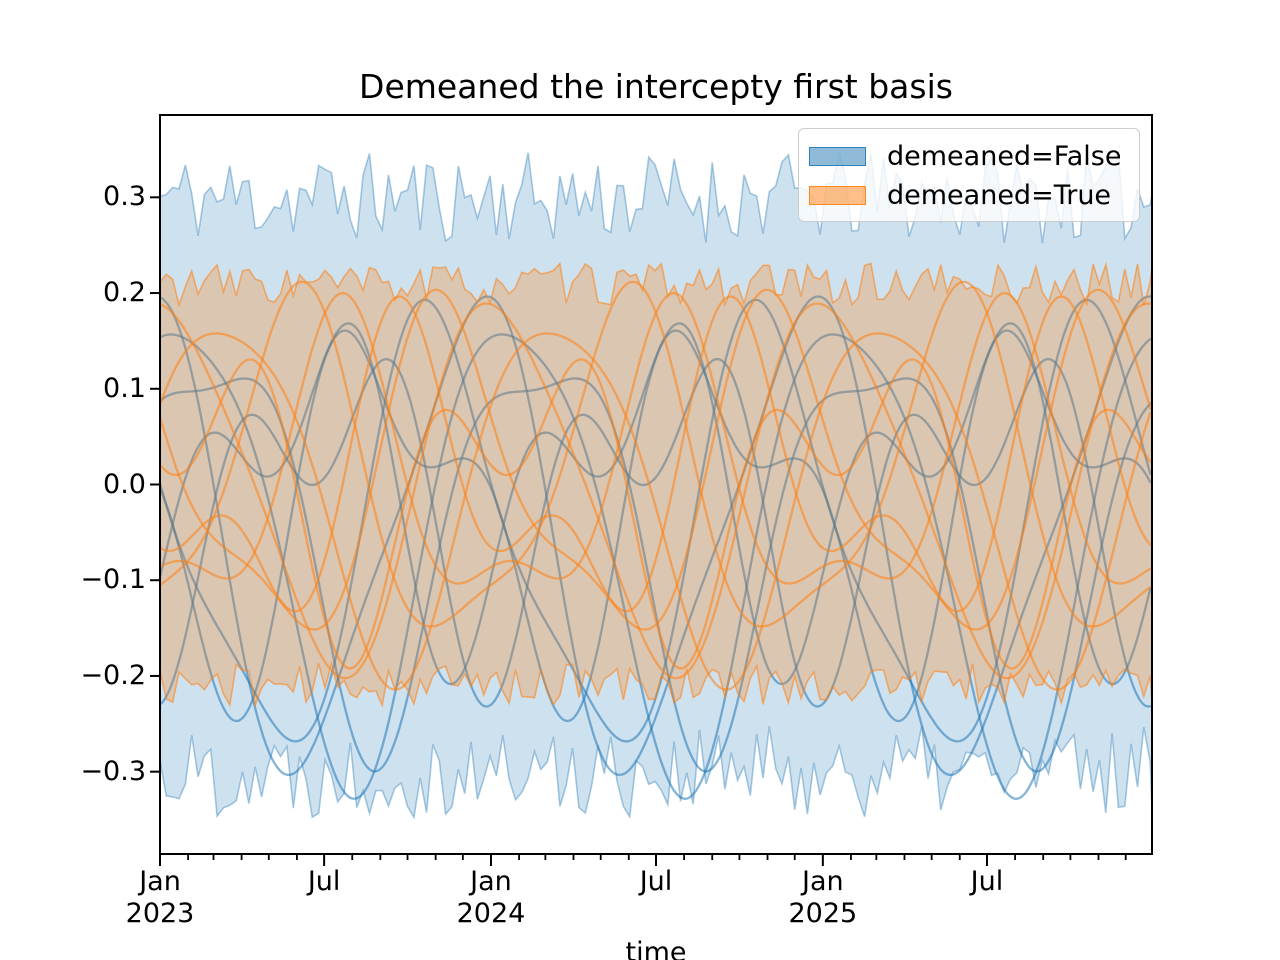 The height and width of the screenshot is (960, 1280). Describe the element at coordinates (823, 881) in the screenshot. I see `x-tick-label-jan-2025: Jan` at that location.